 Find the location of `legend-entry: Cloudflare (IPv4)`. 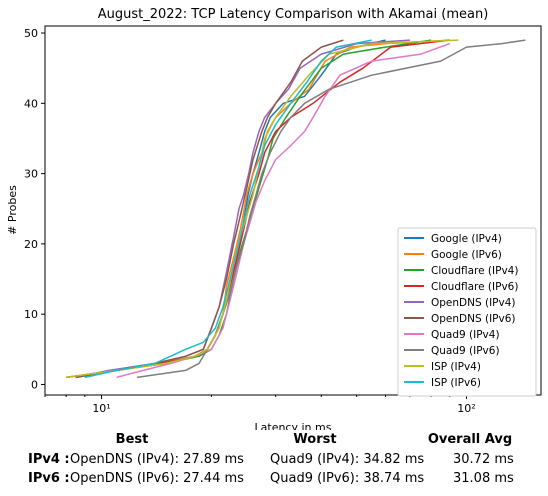

legend-entry: Cloudflare (IPv4) is located at coordinates (474, 271).